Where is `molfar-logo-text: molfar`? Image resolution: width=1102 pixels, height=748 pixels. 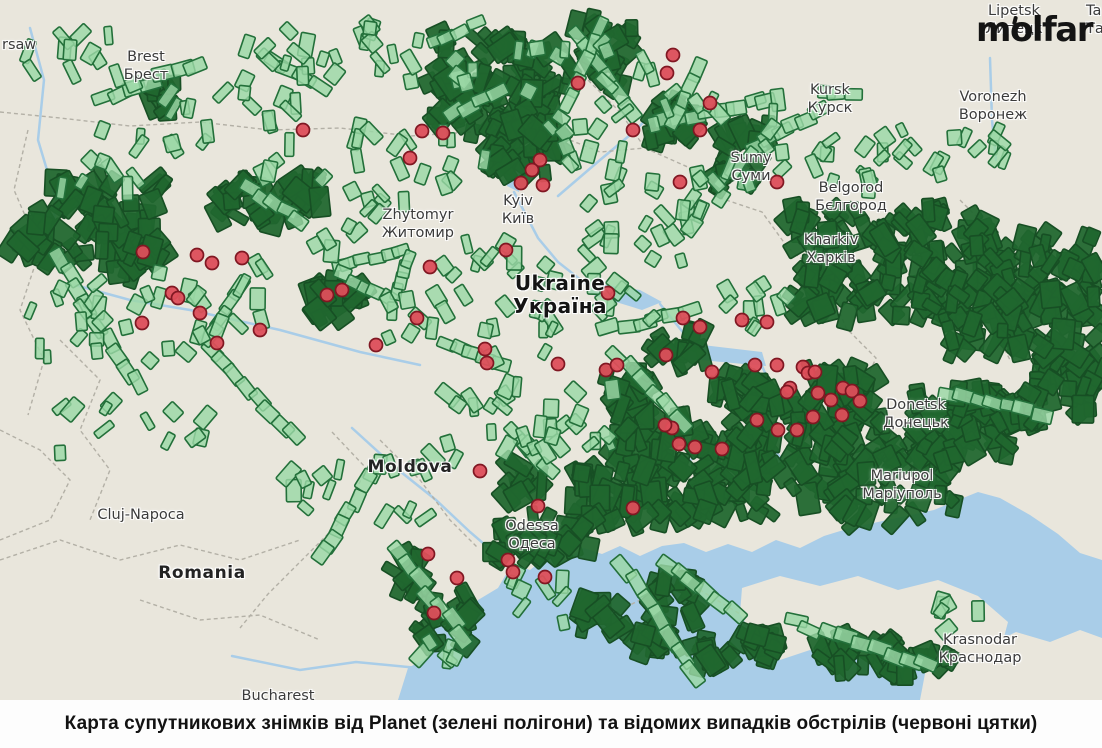
molfar-logo-text: molfar is located at coordinates (1034, 30).